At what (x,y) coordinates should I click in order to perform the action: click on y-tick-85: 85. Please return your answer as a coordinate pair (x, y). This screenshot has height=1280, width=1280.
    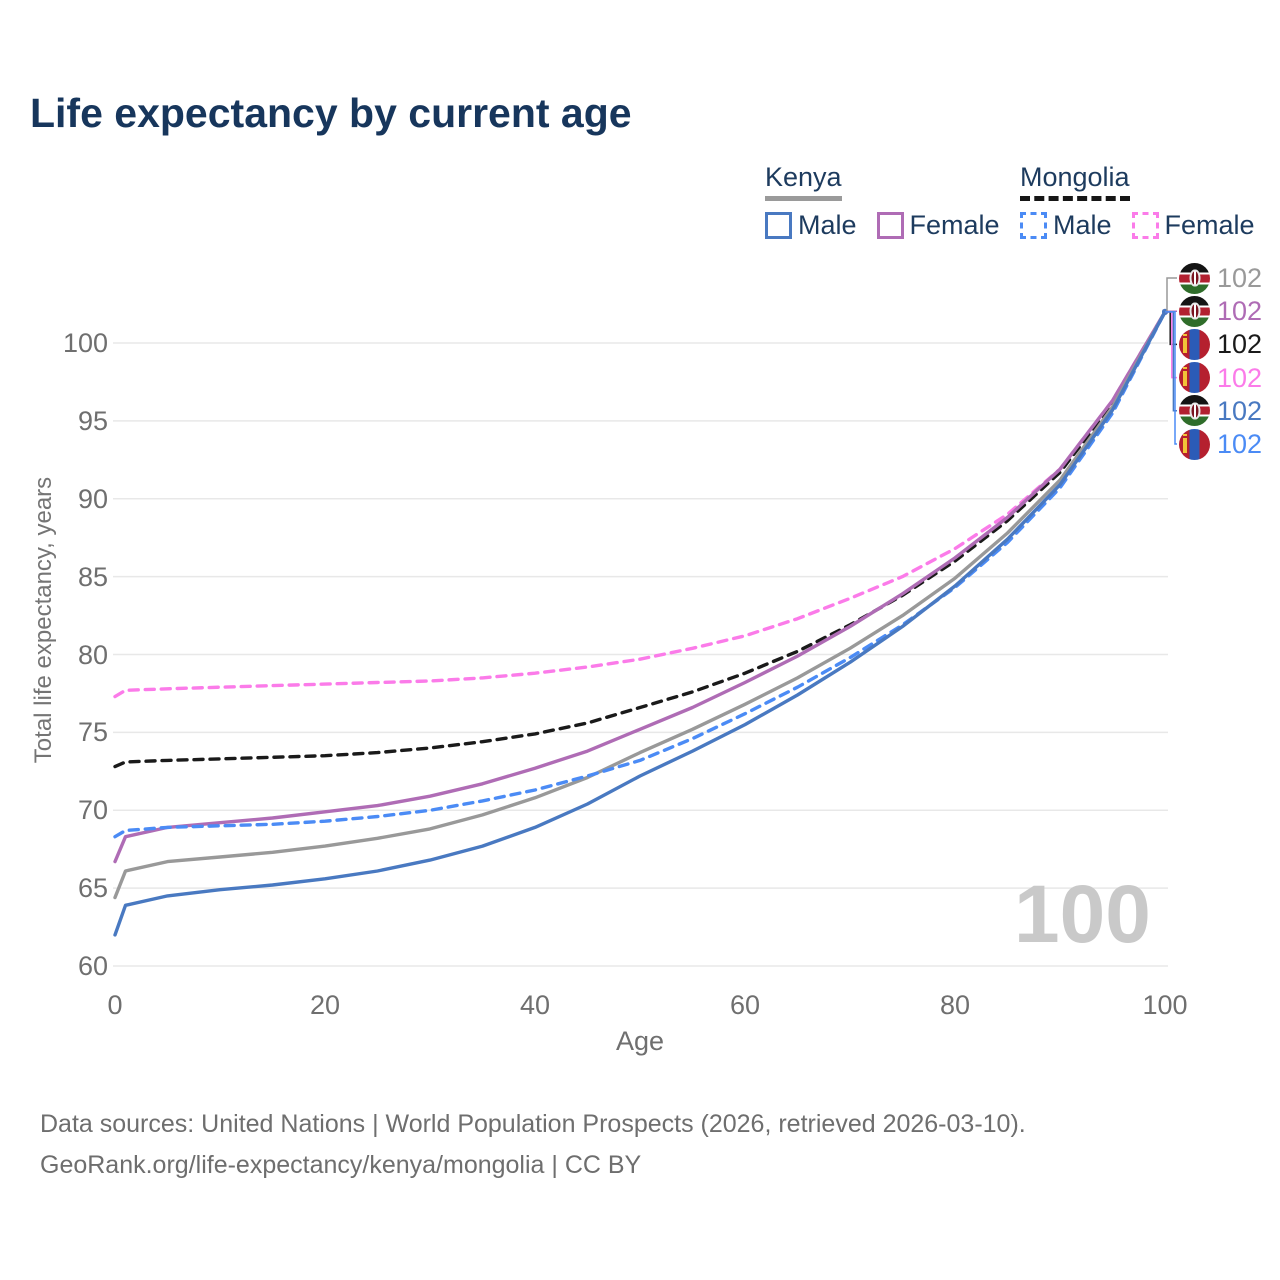
    Looking at the image, I should click on (92, 576).